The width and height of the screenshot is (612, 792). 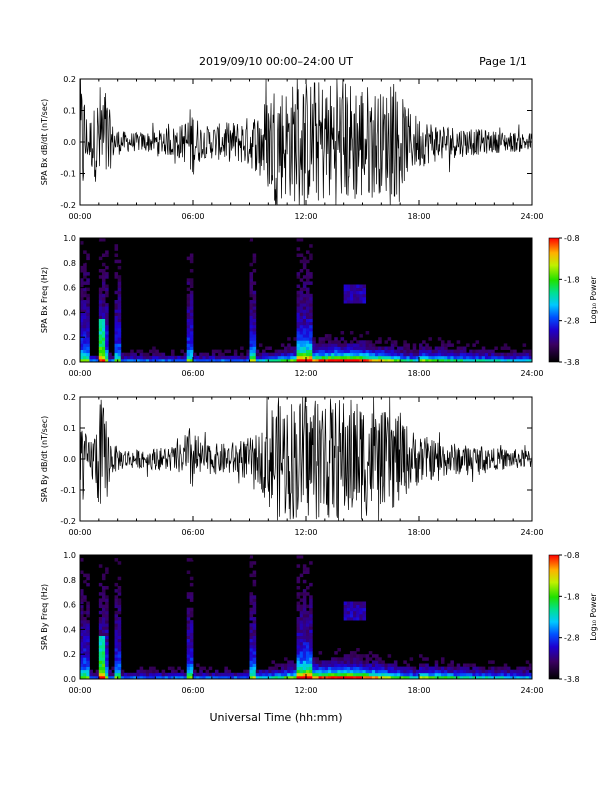 What do you see at coordinates (44, 459) in the screenshot?
I see `y-axis-label: SPA By dB/dt (nT/sec)` at bounding box center [44, 459].